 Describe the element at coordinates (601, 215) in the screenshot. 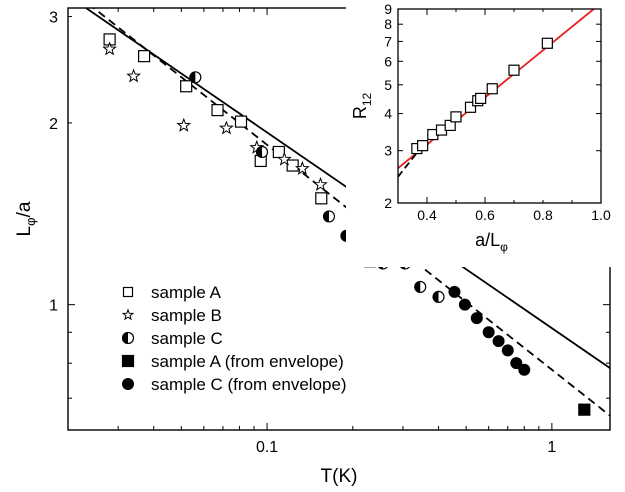

I see `inset-x-tick-label: 1.0` at that location.